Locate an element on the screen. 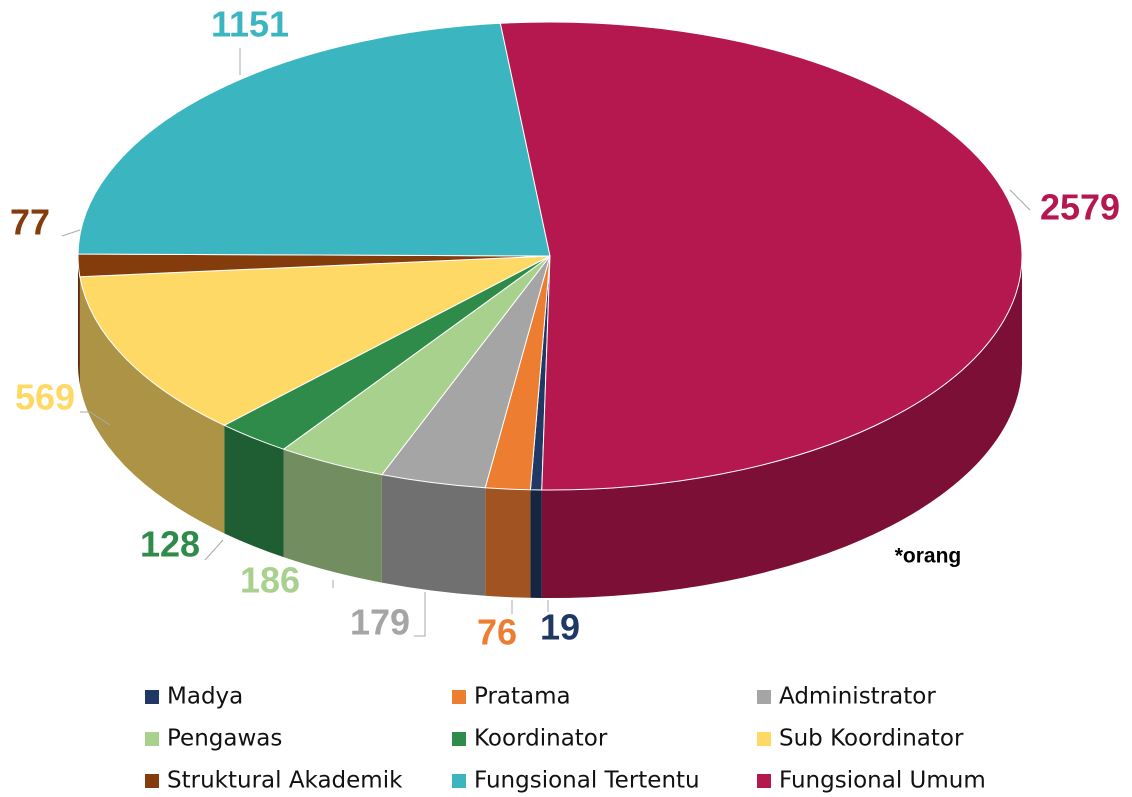  legend-label: Koordinator is located at coordinates (541, 739).